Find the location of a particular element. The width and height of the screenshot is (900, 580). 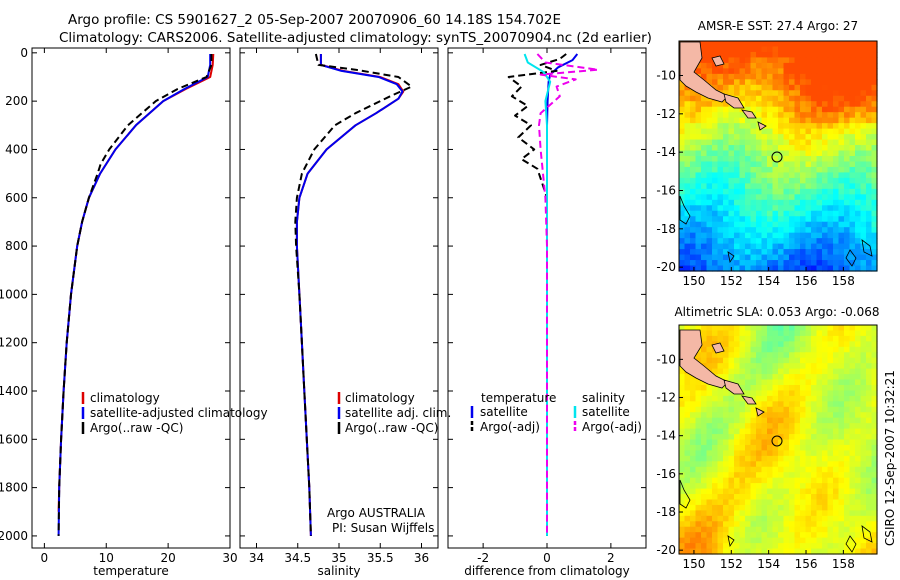

map-x-tick-label: 150 is located at coordinates (693, 564).